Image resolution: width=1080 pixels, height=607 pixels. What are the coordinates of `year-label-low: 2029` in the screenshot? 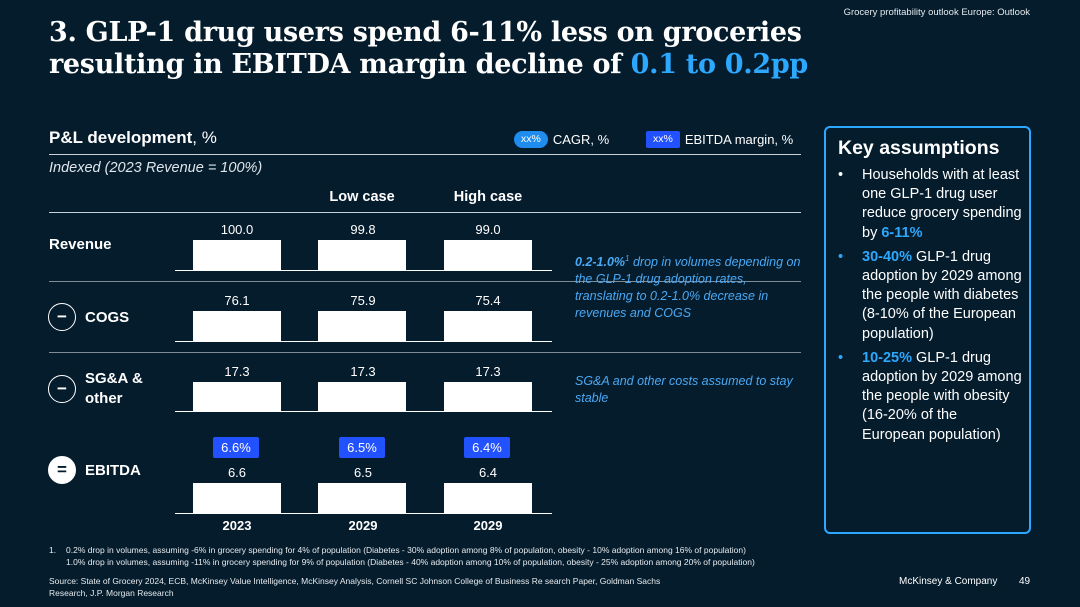 It's located at (363, 525).